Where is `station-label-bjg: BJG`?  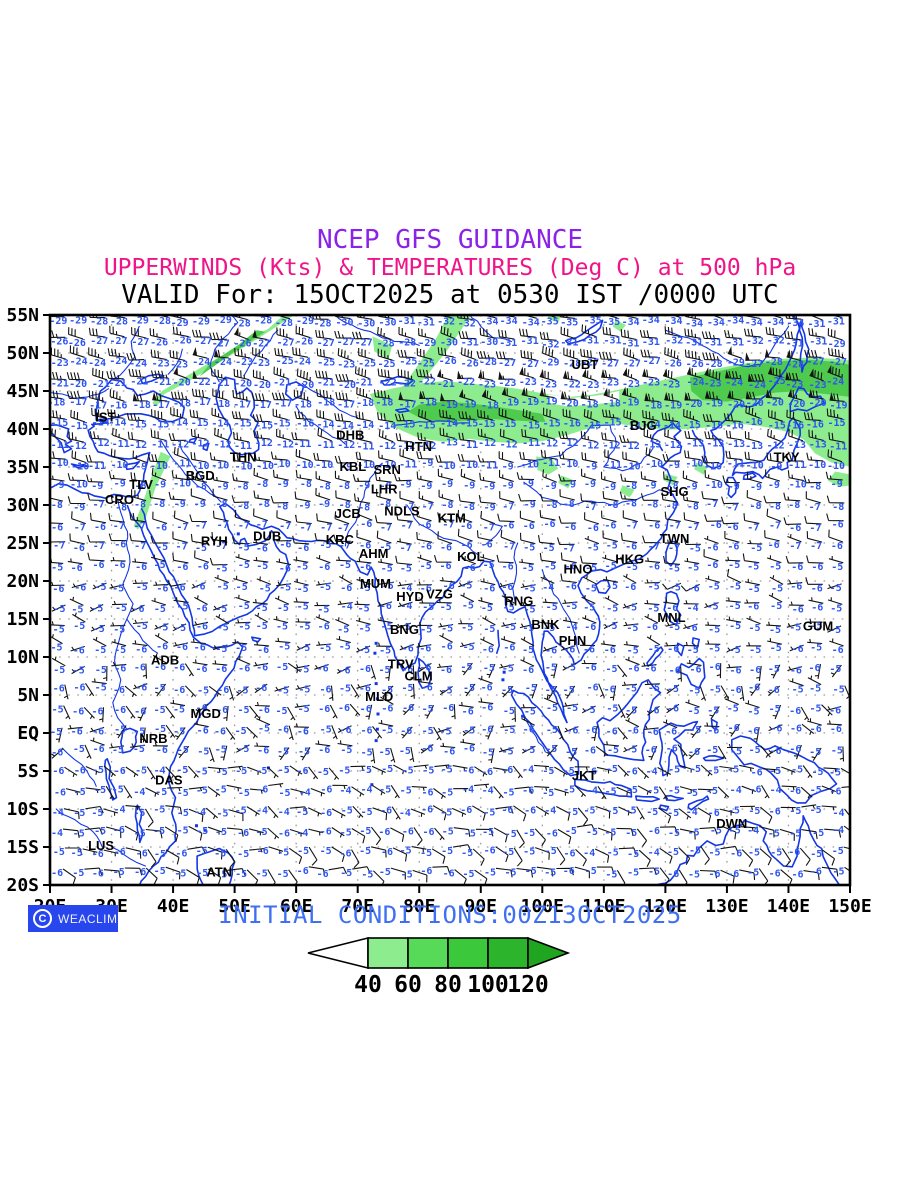
station-label-bjg: BJG is located at coordinates (643, 425).